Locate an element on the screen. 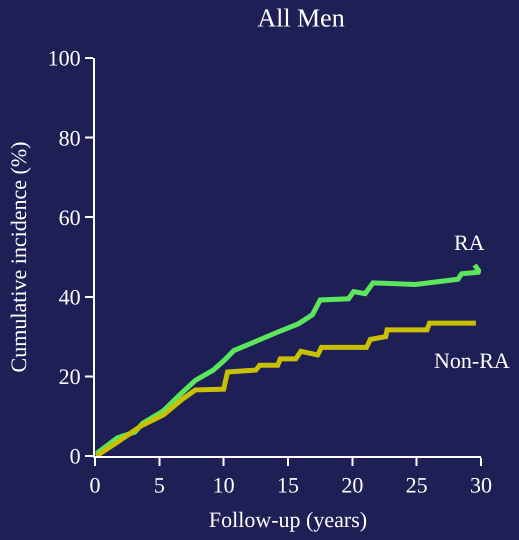  series-label: RA is located at coordinates (469, 242).